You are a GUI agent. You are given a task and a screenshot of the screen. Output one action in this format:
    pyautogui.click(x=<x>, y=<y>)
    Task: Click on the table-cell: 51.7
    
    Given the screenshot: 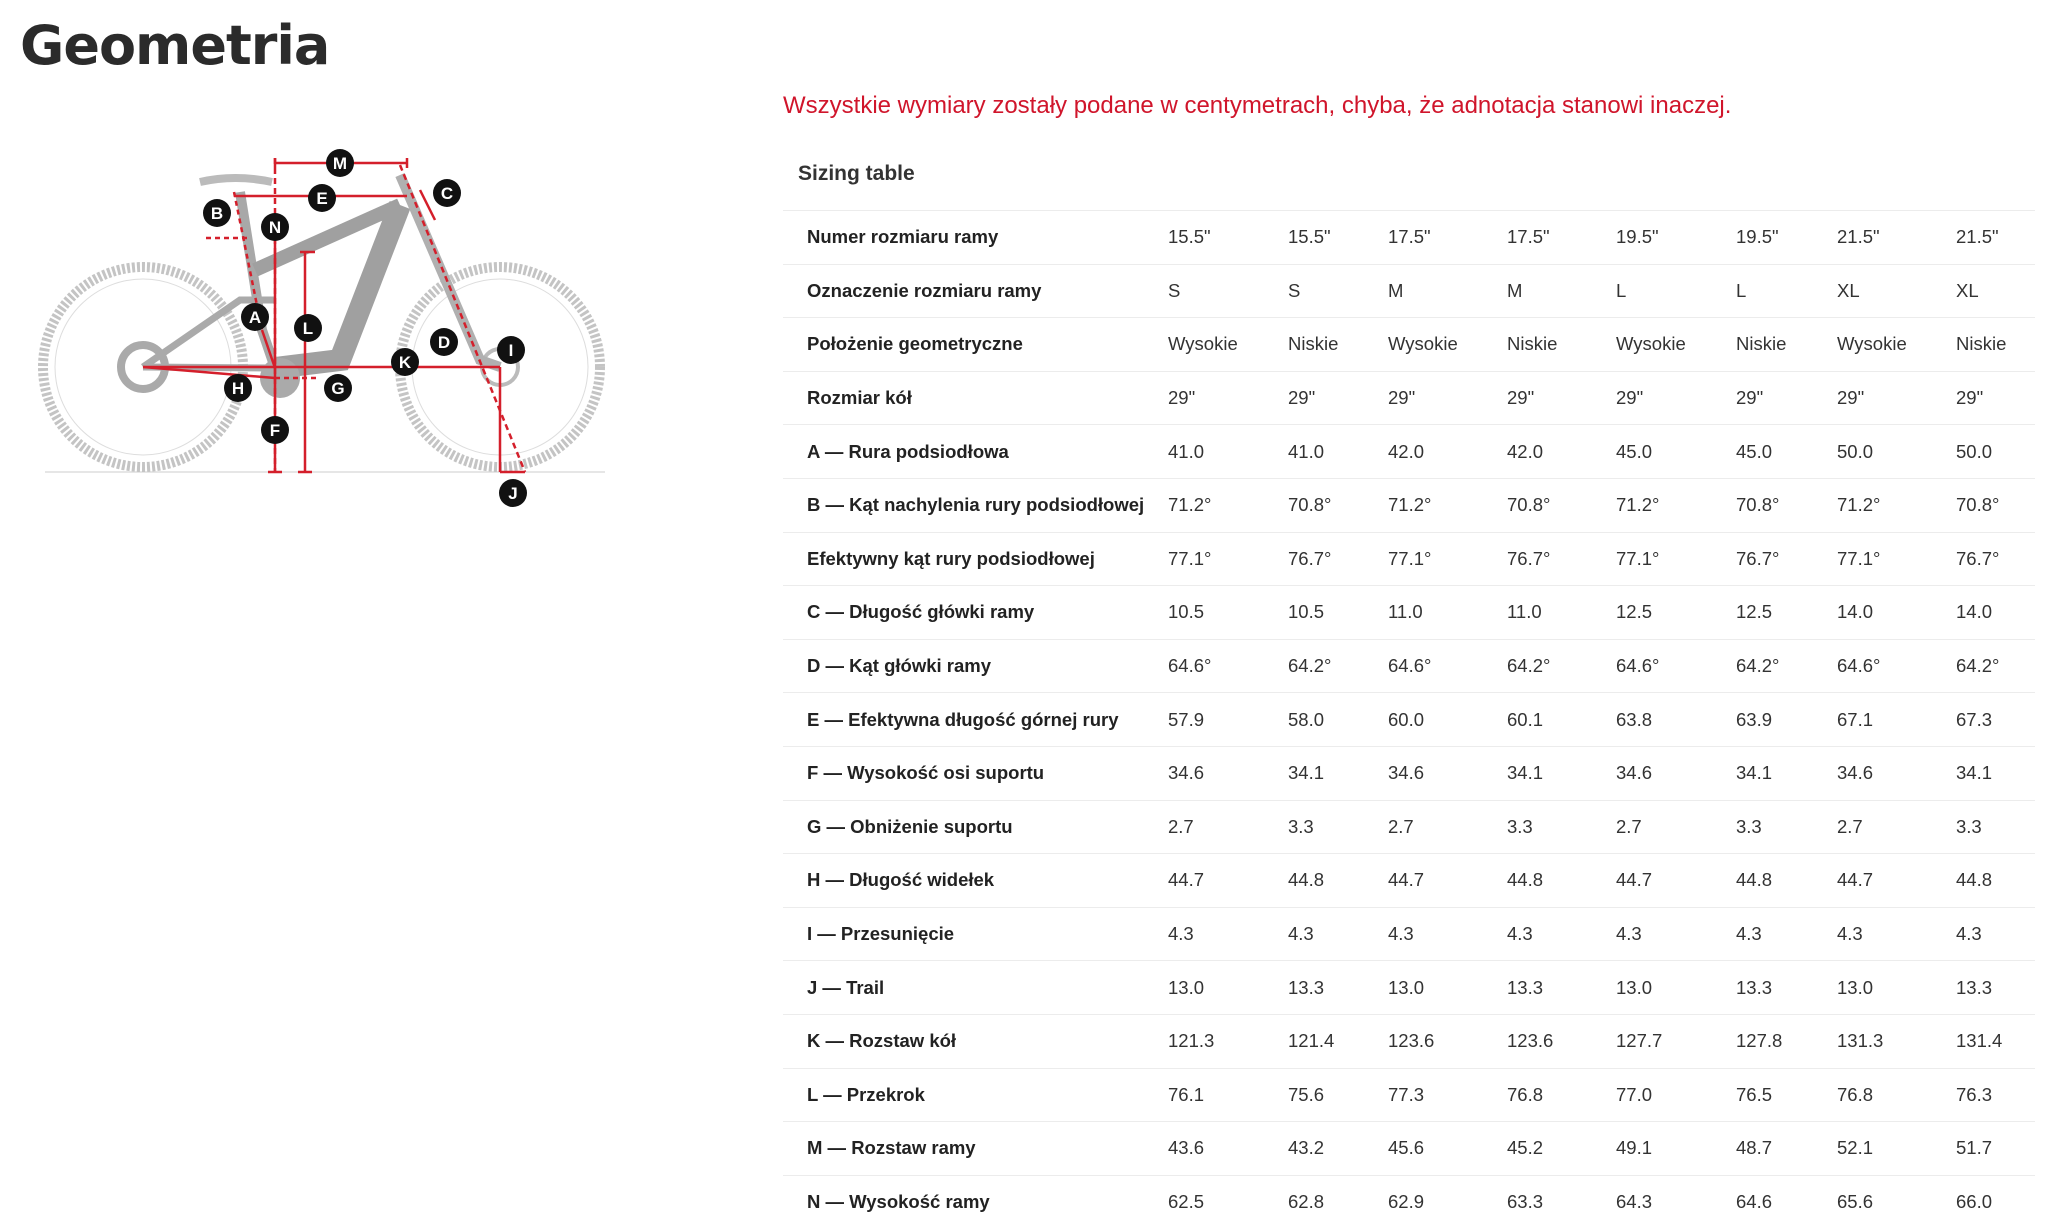 What is the action you would take?
    pyautogui.click(x=1995, y=1148)
    